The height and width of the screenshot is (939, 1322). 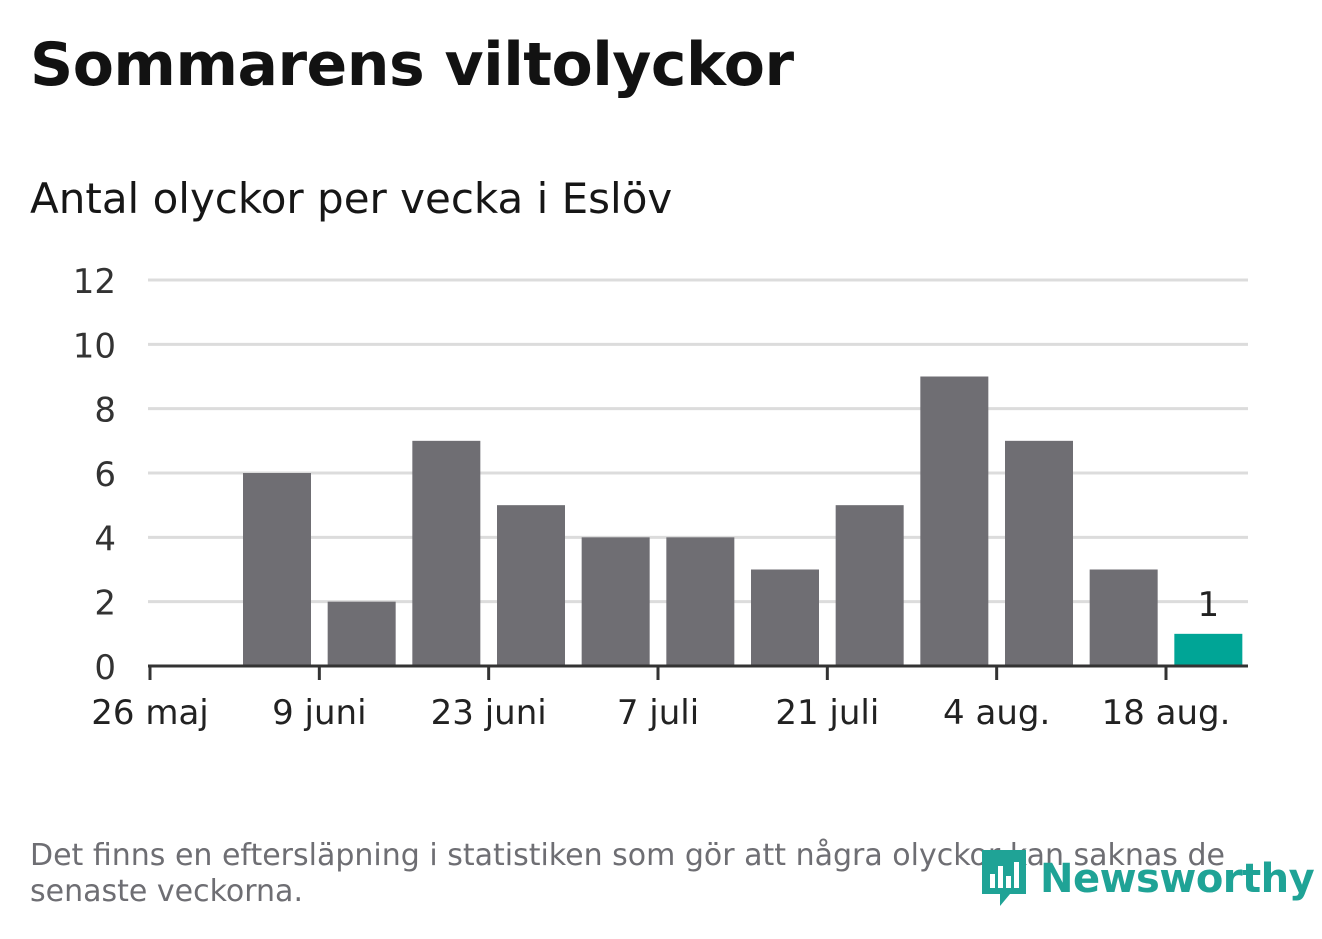 I want to click on y-tick-label-8: 8, so click(x=105, y=411).